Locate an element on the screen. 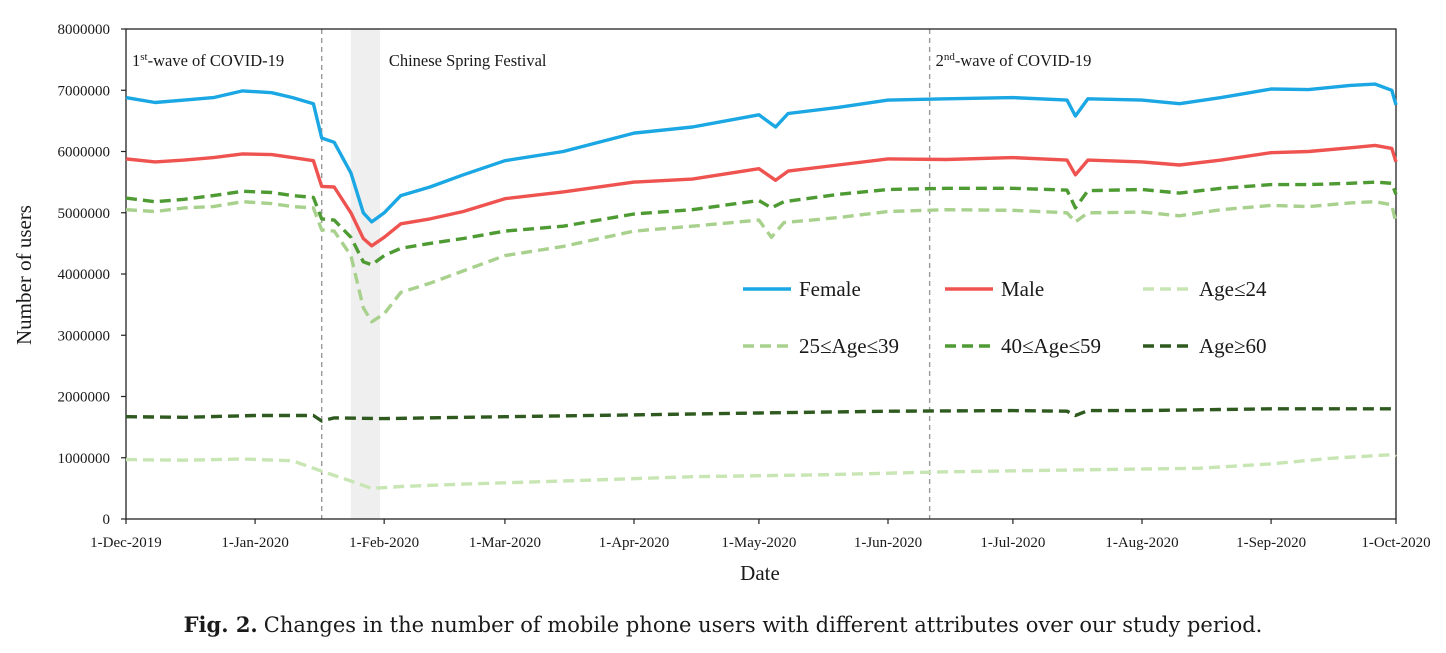 Image resolution: width=1446 pixels, height=653 pixels. annotation-label-wave: 1st-wave of COVID-19 is located at coordinates (208, 60).